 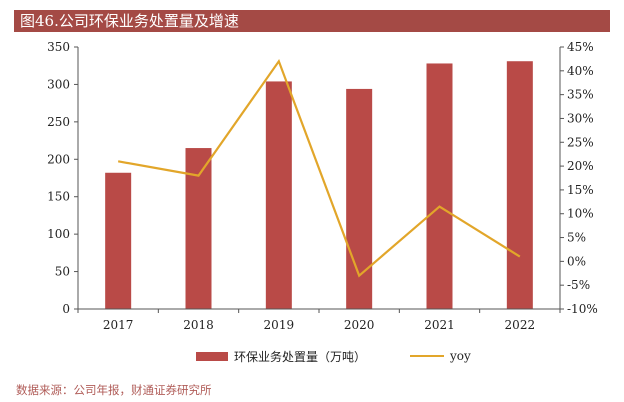 What do you see at coordinates (580, 71) in the screenshot?
I see `right-tick-label: 40%` at bounding box center [580, 71].